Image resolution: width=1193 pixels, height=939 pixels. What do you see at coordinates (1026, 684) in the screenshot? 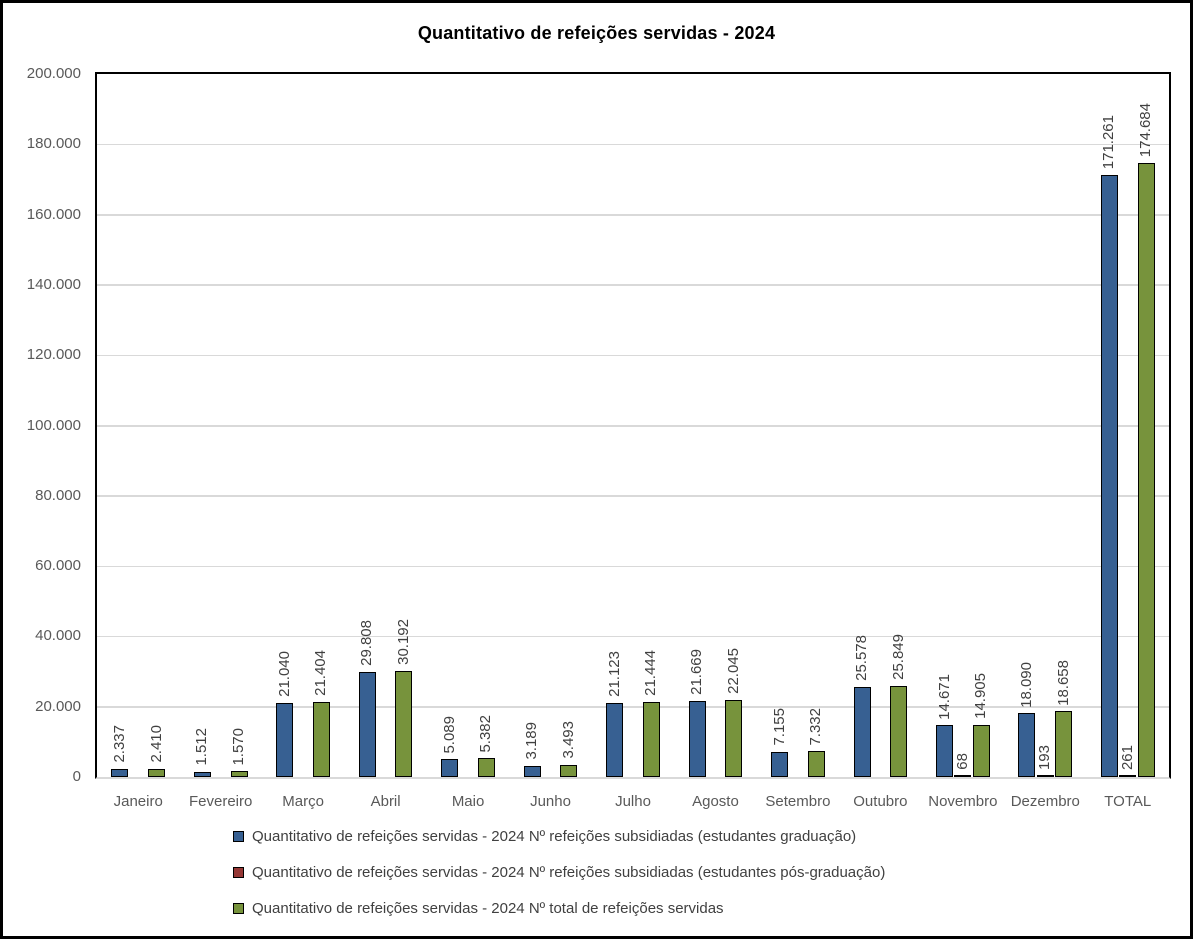
I see `bar-label: 18.090` at bounding box center [1026, 684].